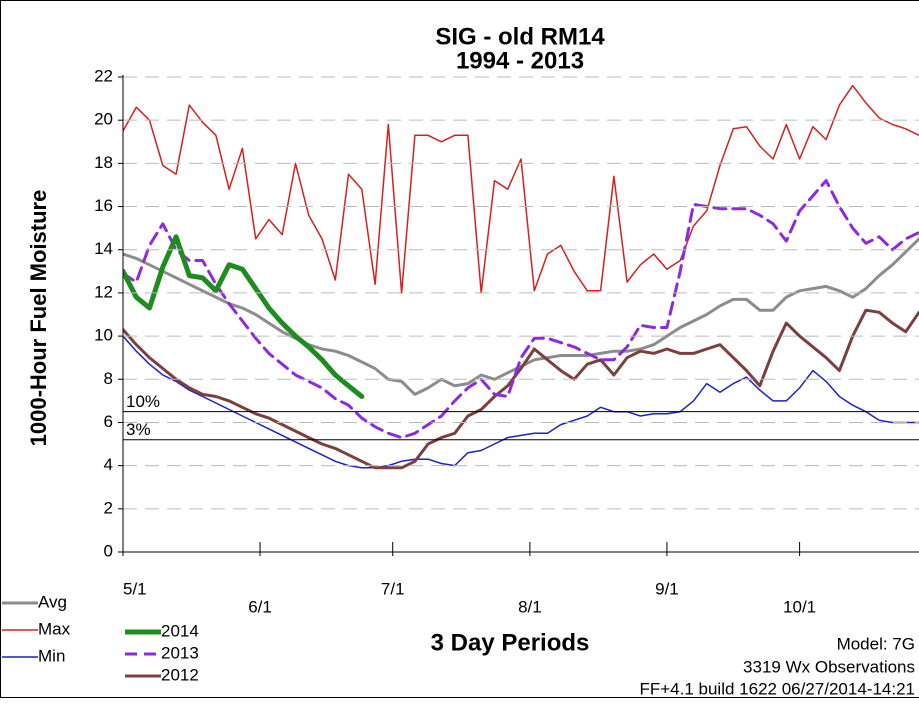  What do you see at coordinates (393, 588) in the screenshot?
I see `x-tick-label: 7/1` at bounding box center [393, 588].